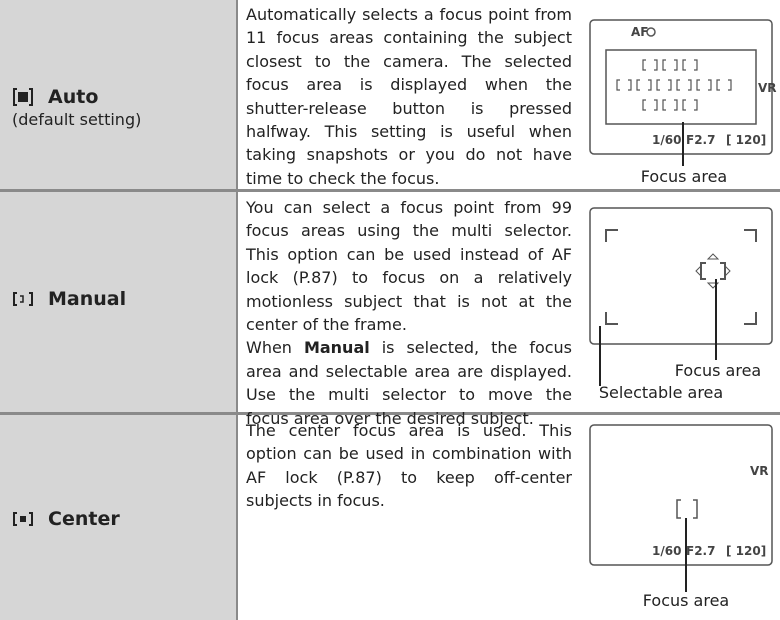  What do you see at coordinates (275, 348) in the screenshot?
I see `text: When` at bounding box center [275, 348].